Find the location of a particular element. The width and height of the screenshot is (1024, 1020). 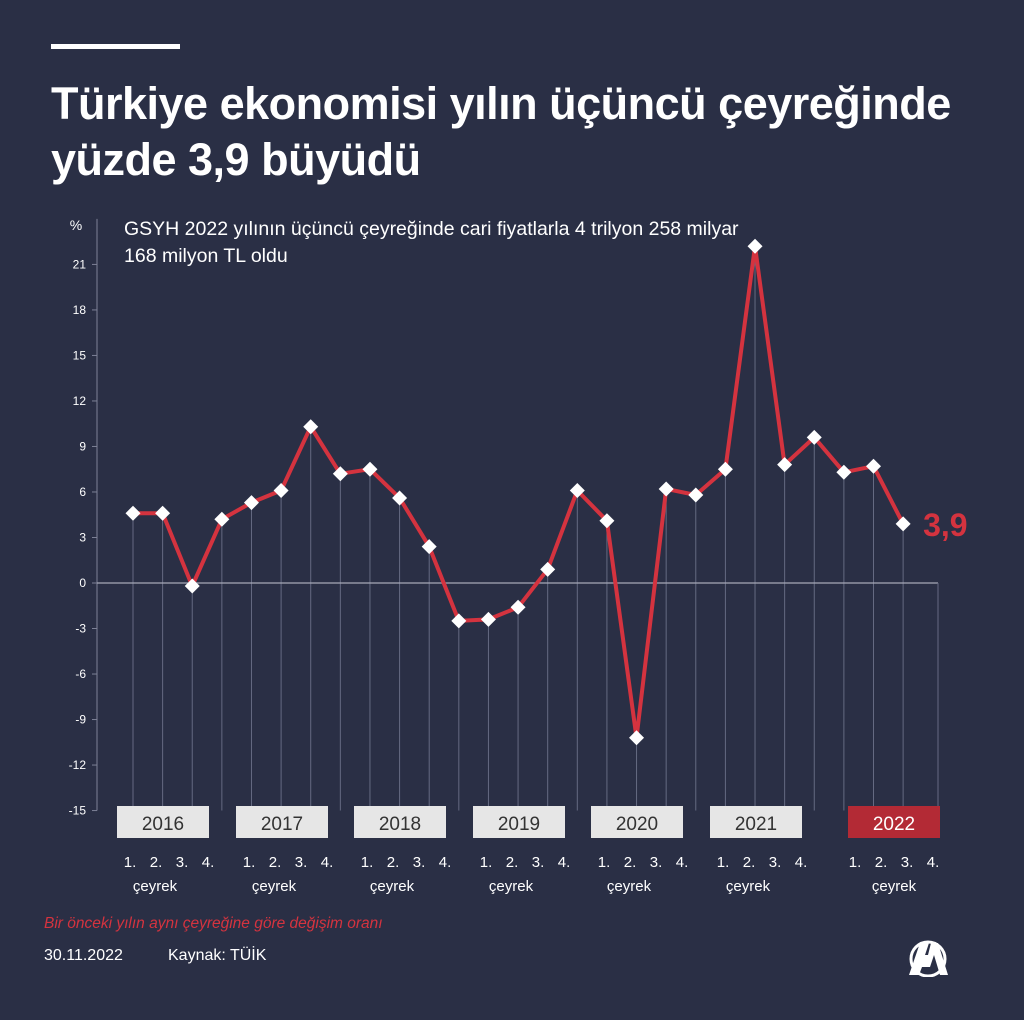

y-tick-label: -3 is located at coordinates (80, 629).